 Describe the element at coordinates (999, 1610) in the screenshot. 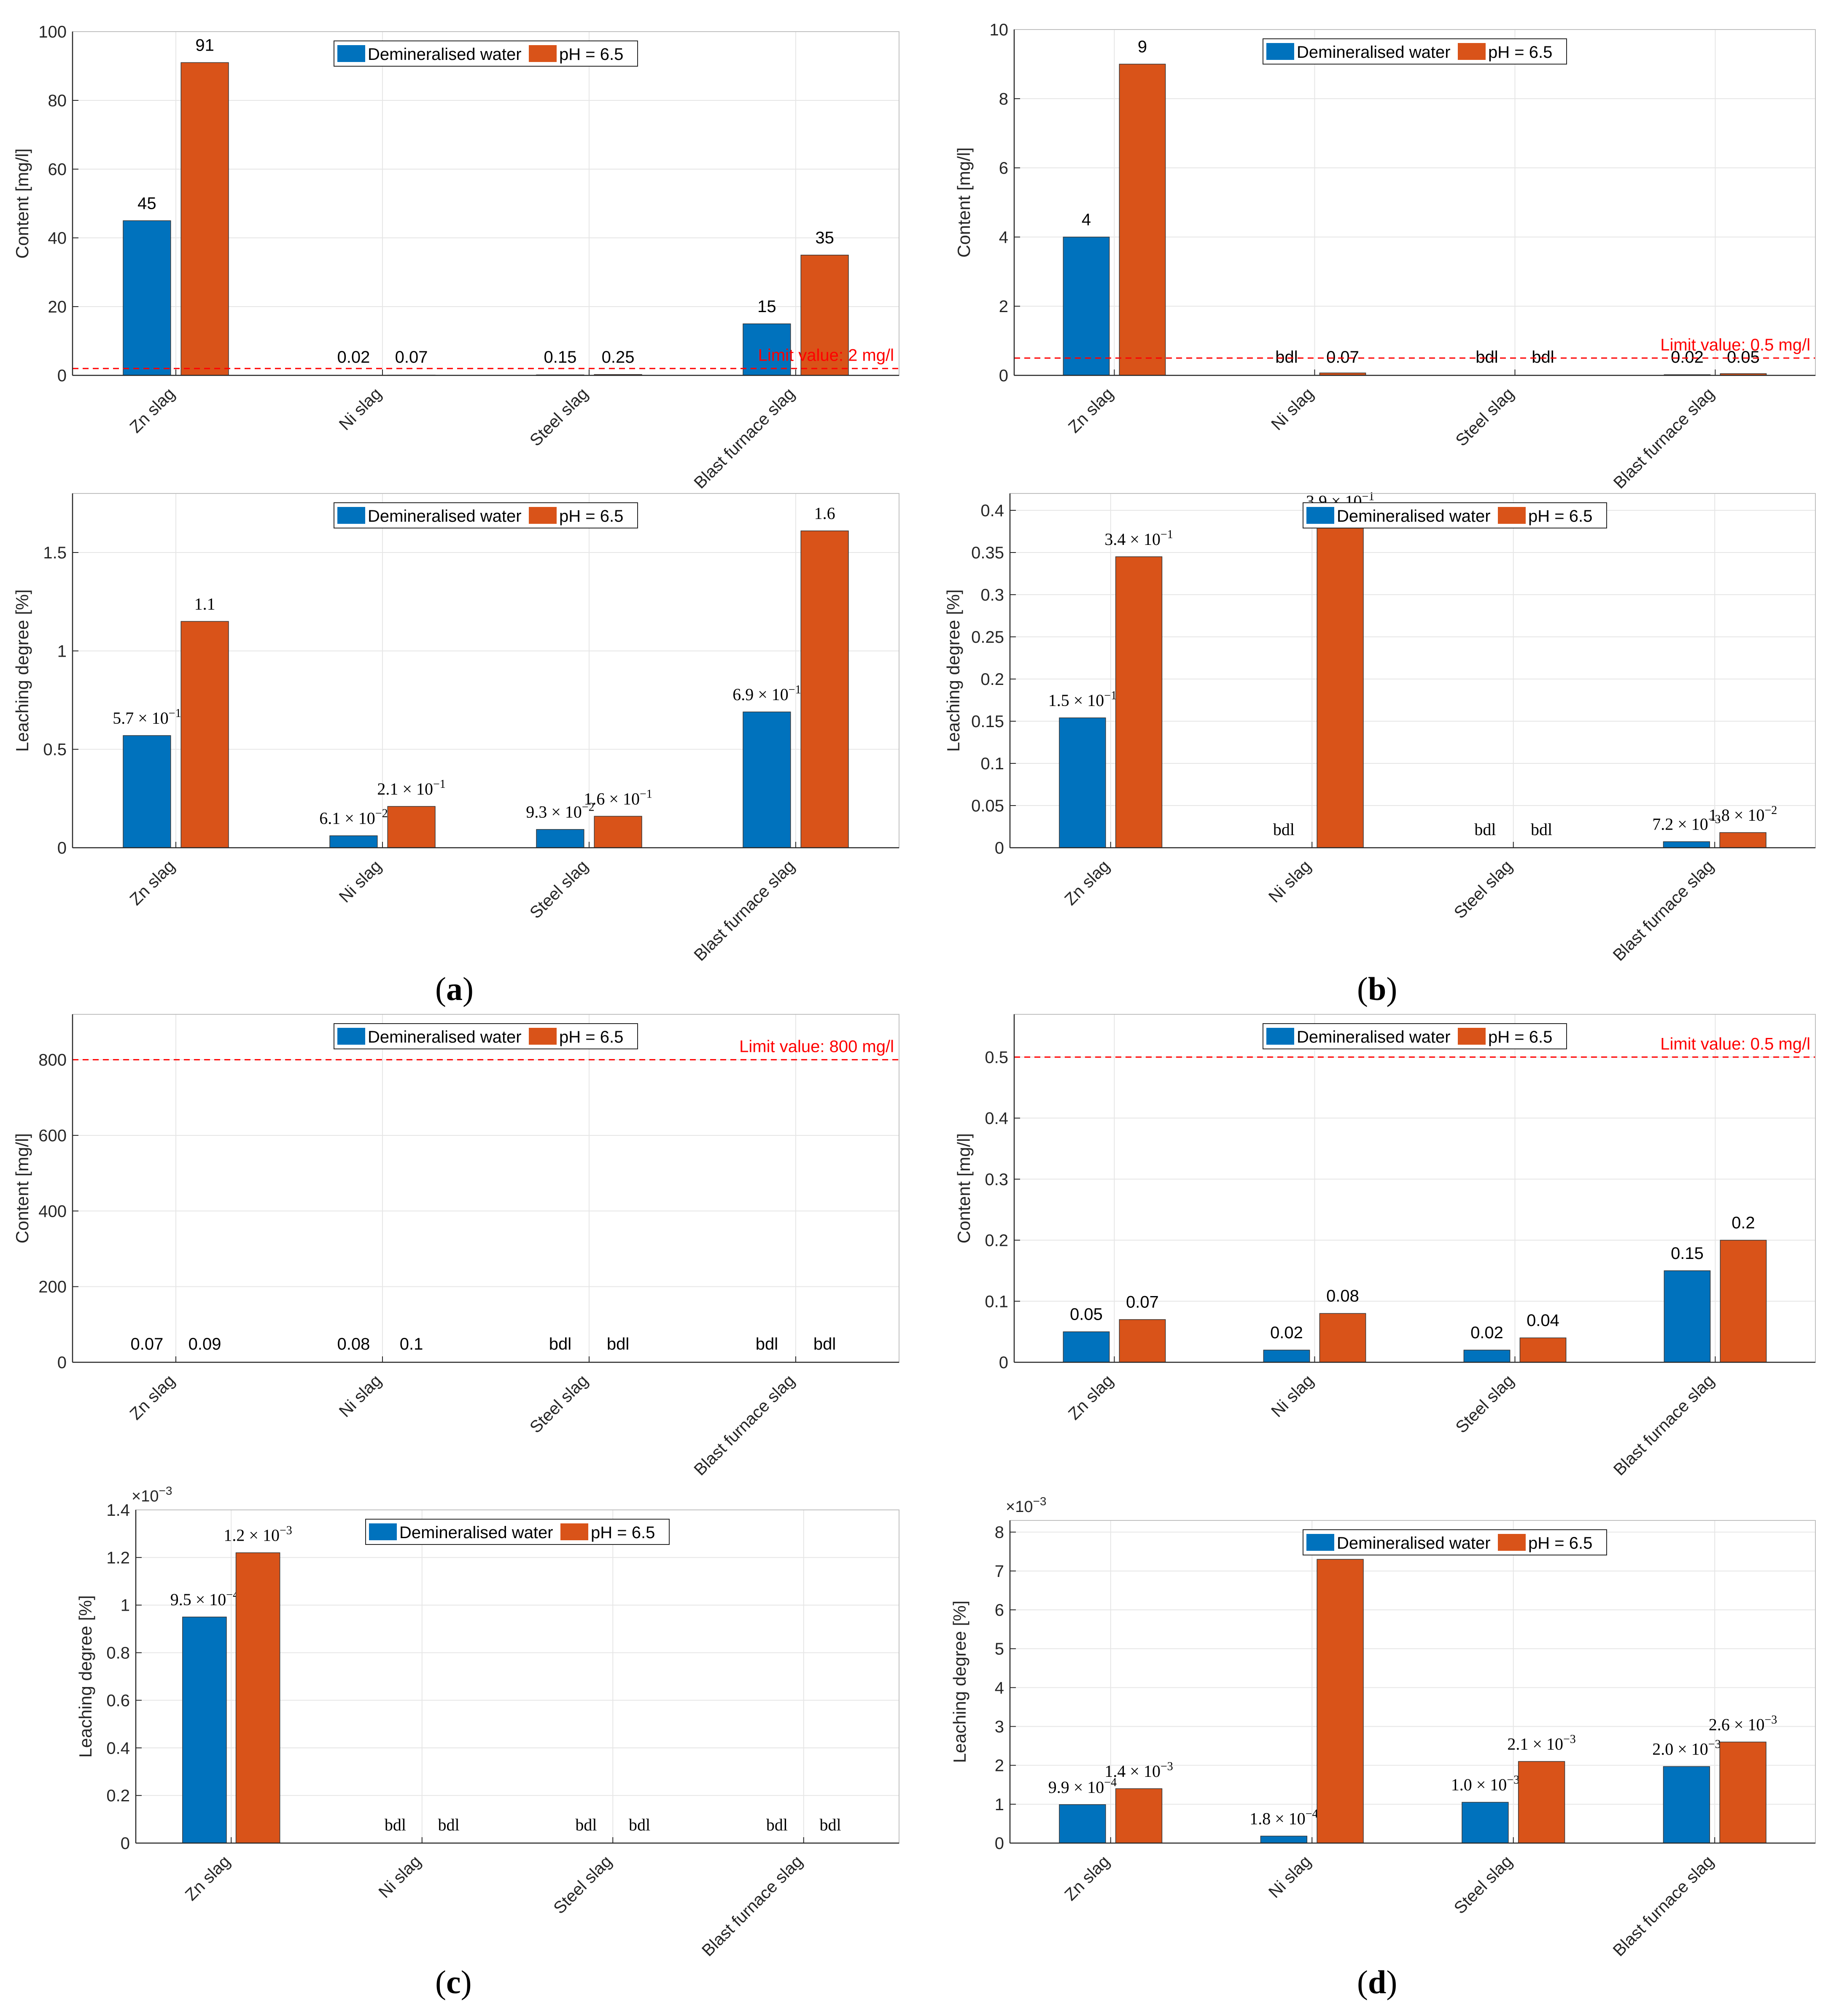

I see `y-tick-label: 6` at that location.